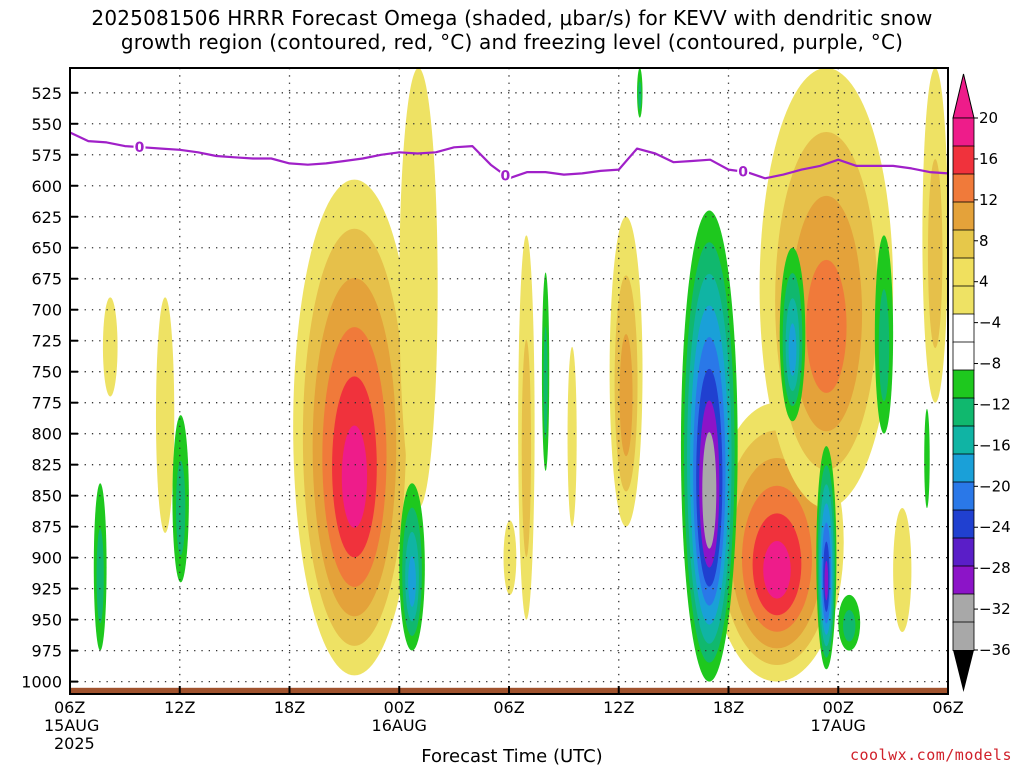 This screenshot has width=1024, height=768. Describe the element at coordinates (46, 558) in the screenshot. I see `y-tick-label-900: 900` at that location.